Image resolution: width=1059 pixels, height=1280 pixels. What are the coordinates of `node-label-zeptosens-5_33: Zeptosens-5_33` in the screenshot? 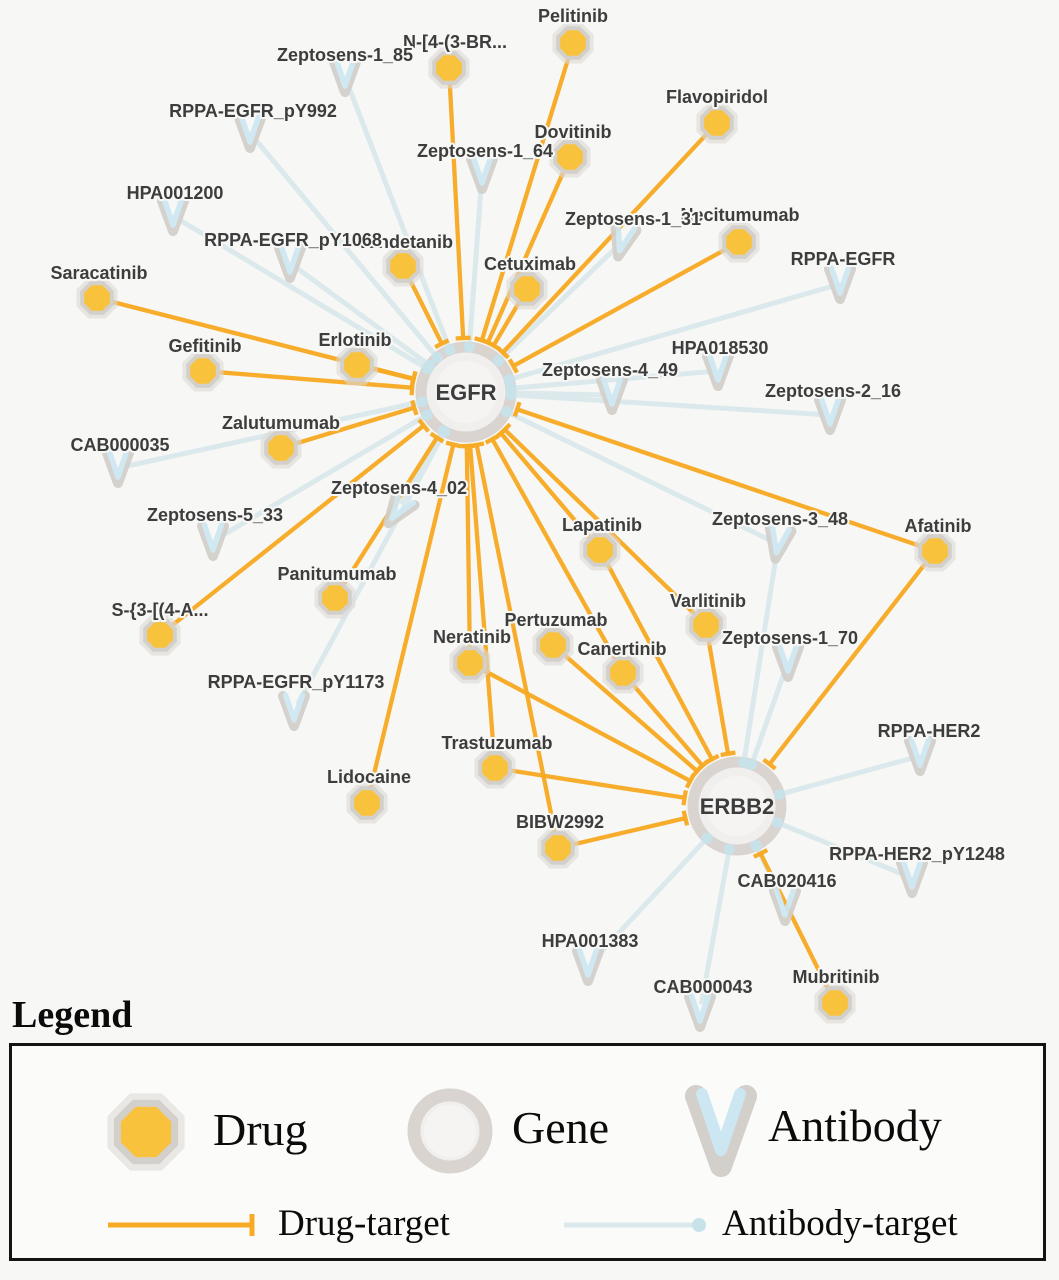 It's located at (215, 515).